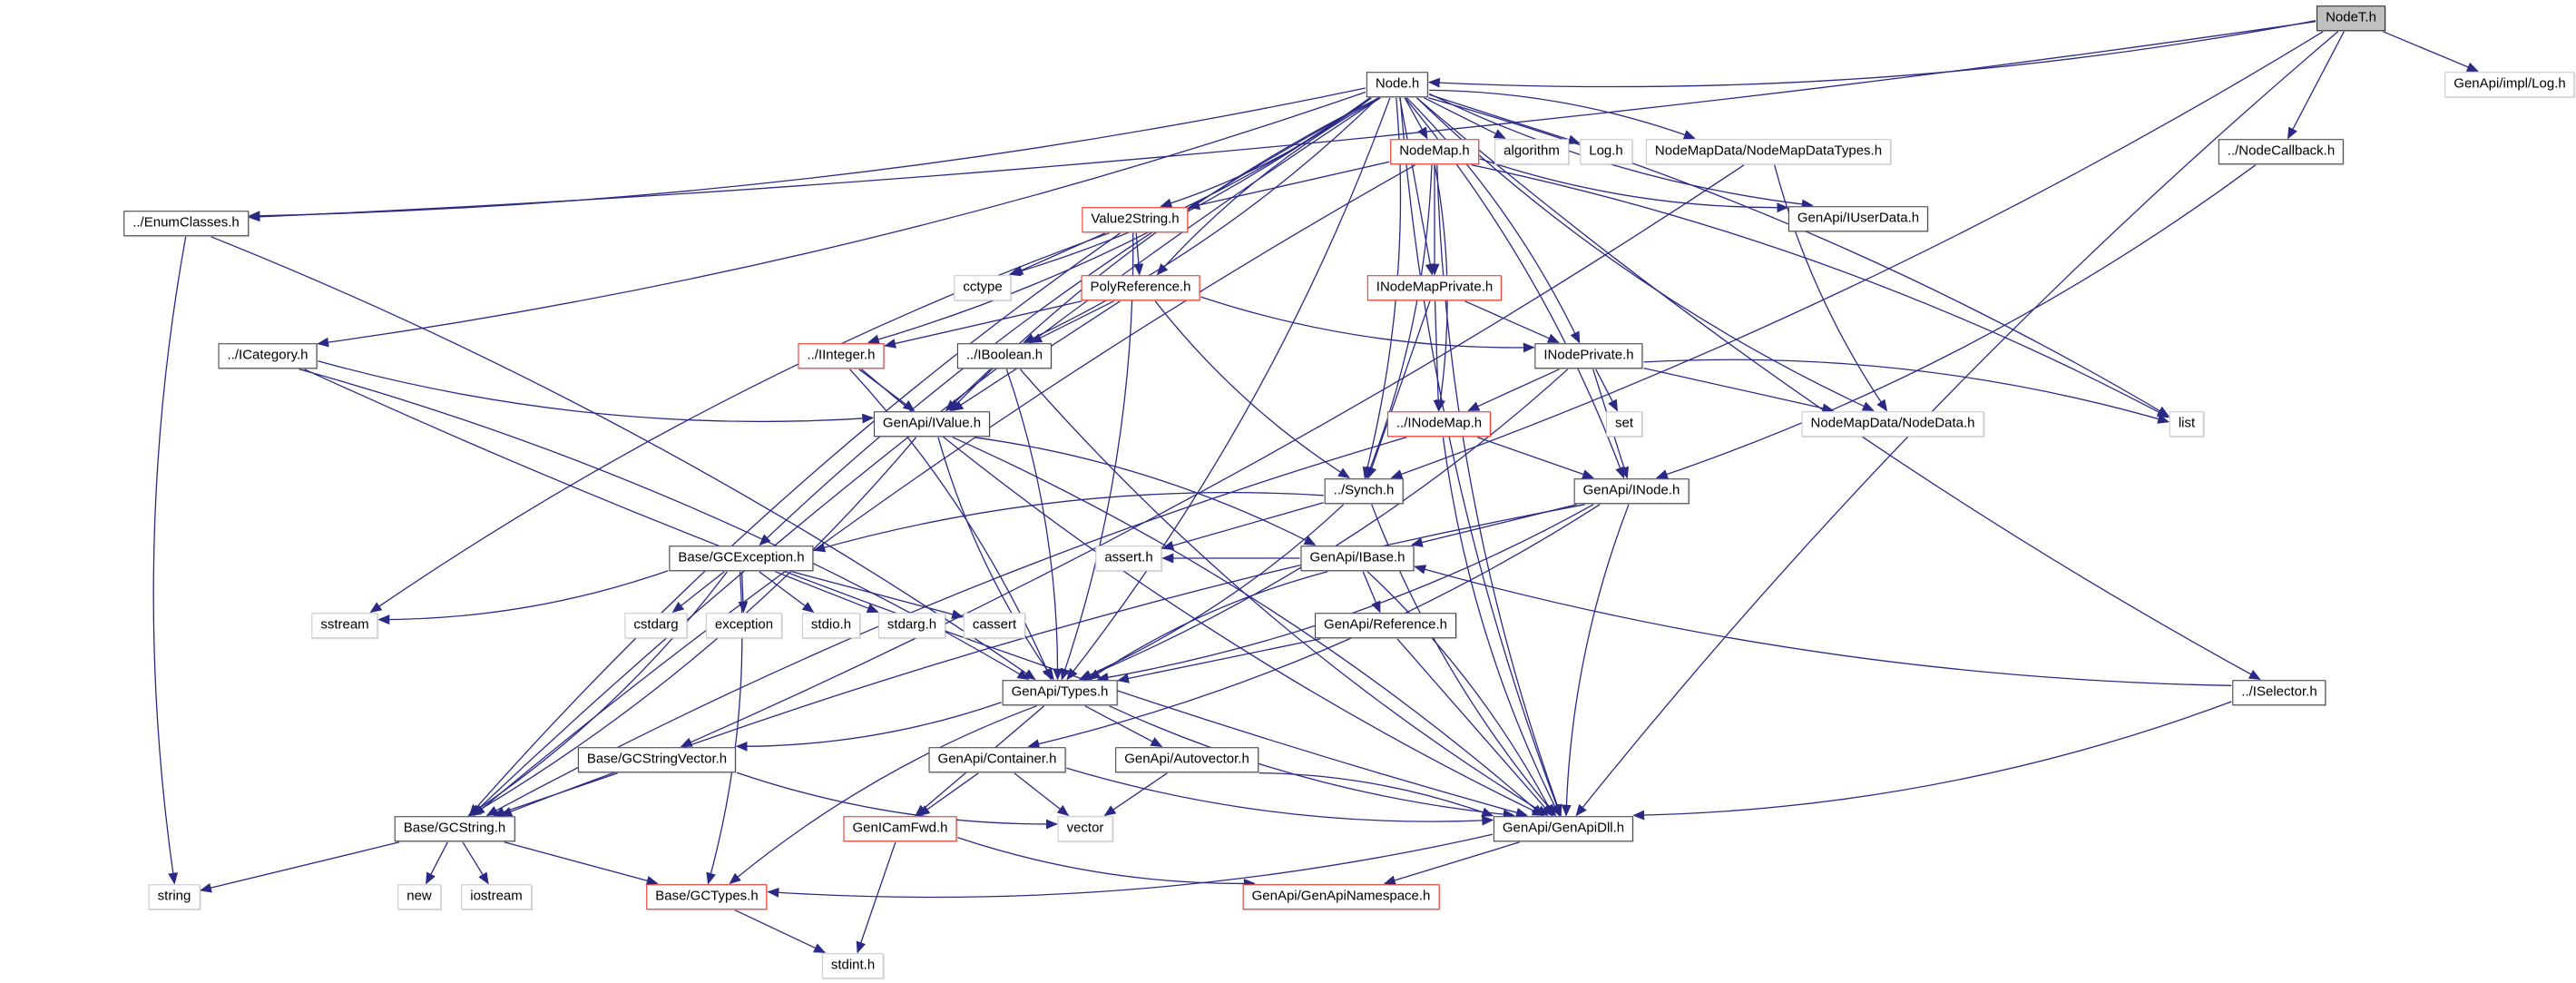 The height and width of the screenshot is (983, 2576). What do you see at coordinates (1385, 625) in the screenshot?
I see `graph-node-genapi-reference-h: GenApi/Reference.h` at bounding box center [1385, 625].